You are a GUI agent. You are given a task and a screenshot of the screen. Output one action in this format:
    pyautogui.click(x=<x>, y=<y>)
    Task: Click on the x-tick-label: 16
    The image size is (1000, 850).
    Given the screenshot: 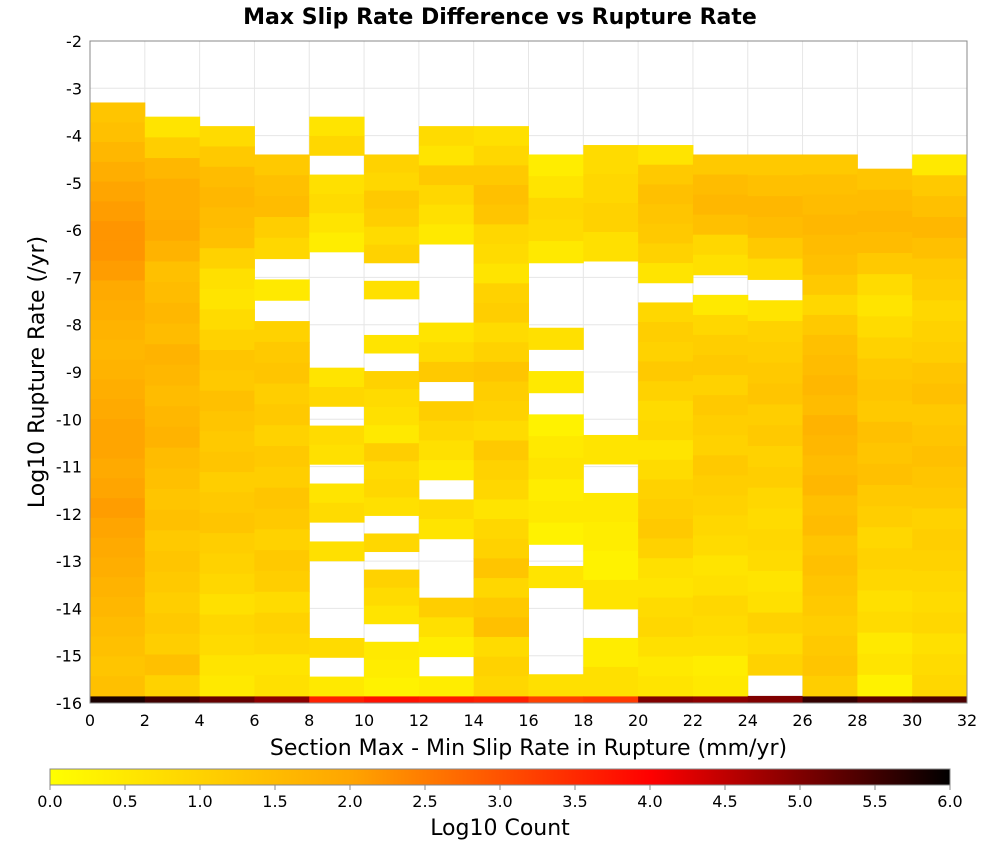 What is the action you would take?
    pyautogui.click(x=528, y=720)
    